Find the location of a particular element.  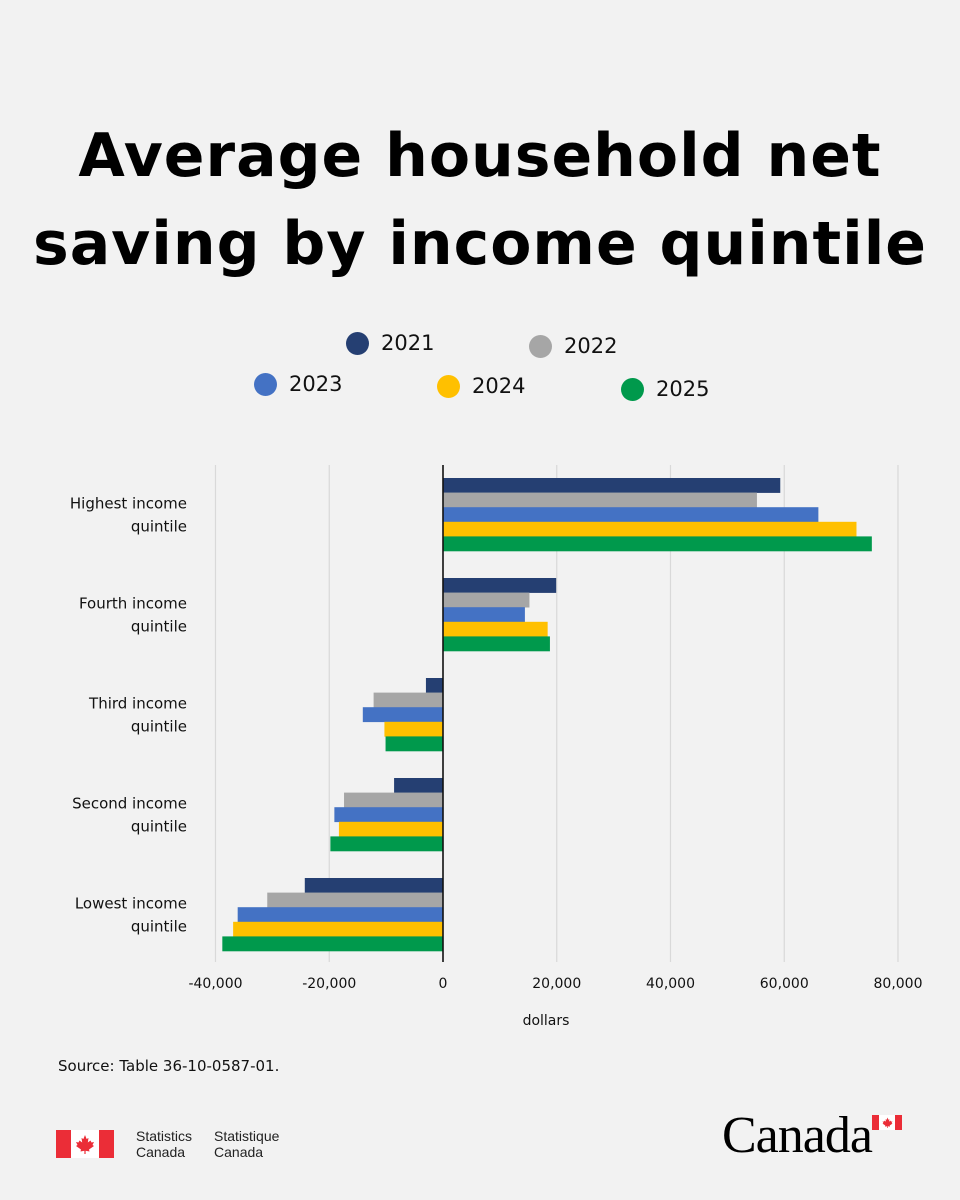

signature-french-line-2: Canada is located at coordinates (239, 1152).